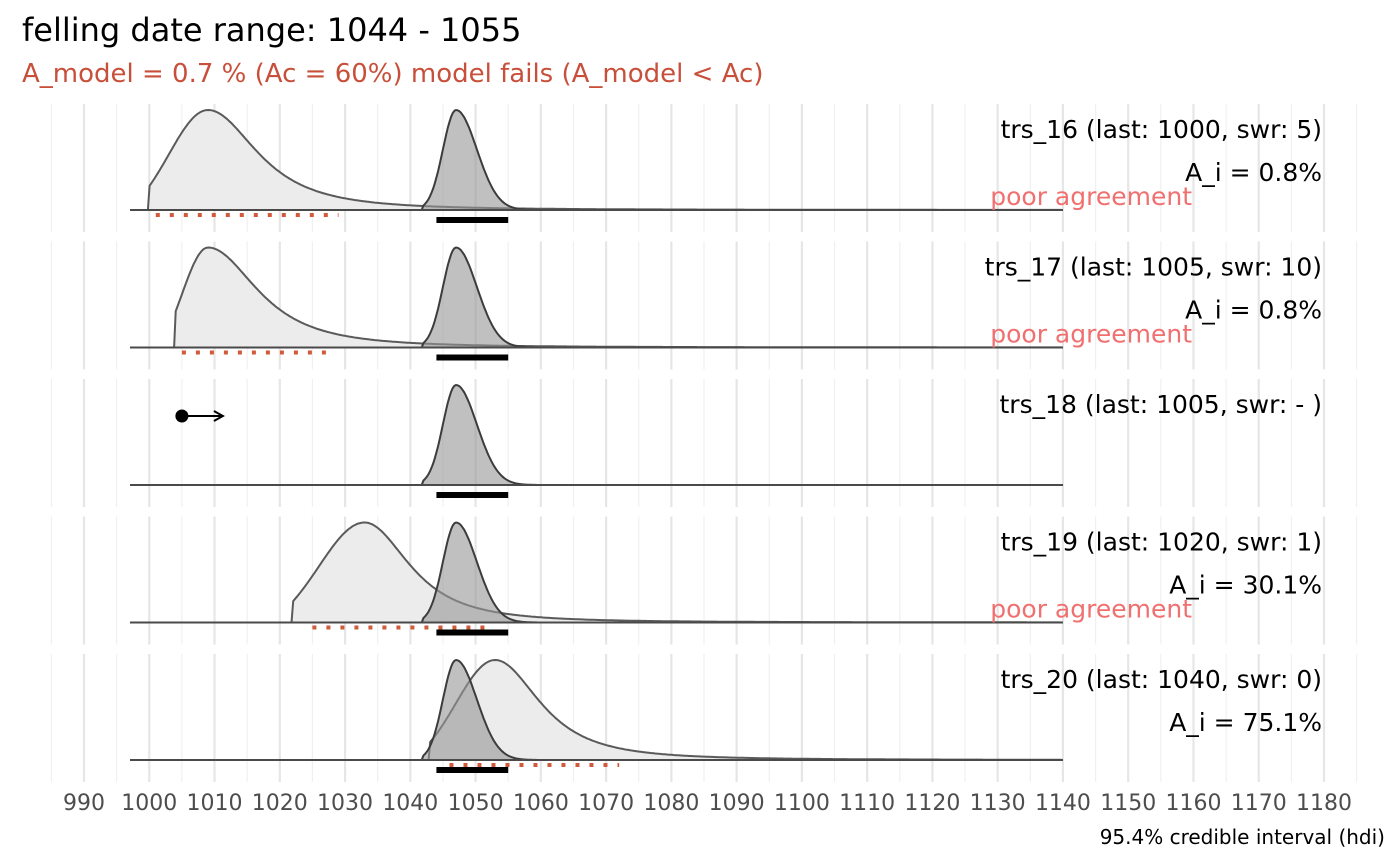  Describe the element at coordinates (1245, 585) in the screenshot. I see `agreement-index: A_i = 30.1%` at that location.